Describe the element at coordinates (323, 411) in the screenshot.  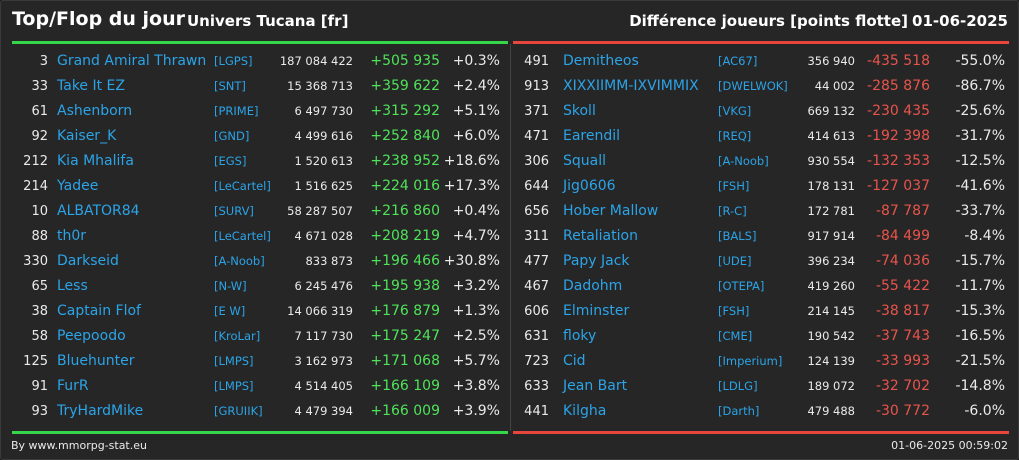
I see `fleet-points: 4 479 394` at that location.